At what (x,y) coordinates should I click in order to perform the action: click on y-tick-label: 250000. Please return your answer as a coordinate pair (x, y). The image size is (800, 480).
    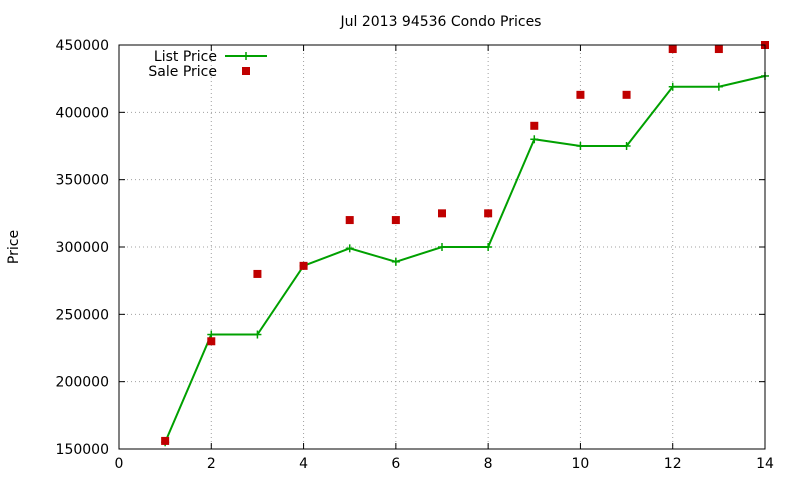
    Looking at the image, I should click on (82, 315).